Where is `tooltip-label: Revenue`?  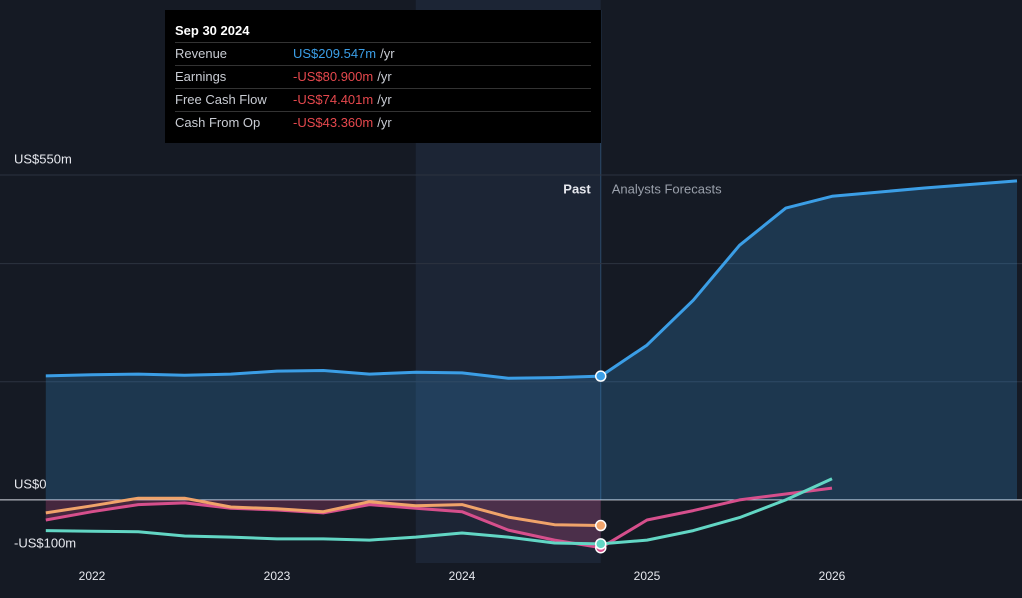
tooltip-label: Revenue is located at coordinates (201, 53).